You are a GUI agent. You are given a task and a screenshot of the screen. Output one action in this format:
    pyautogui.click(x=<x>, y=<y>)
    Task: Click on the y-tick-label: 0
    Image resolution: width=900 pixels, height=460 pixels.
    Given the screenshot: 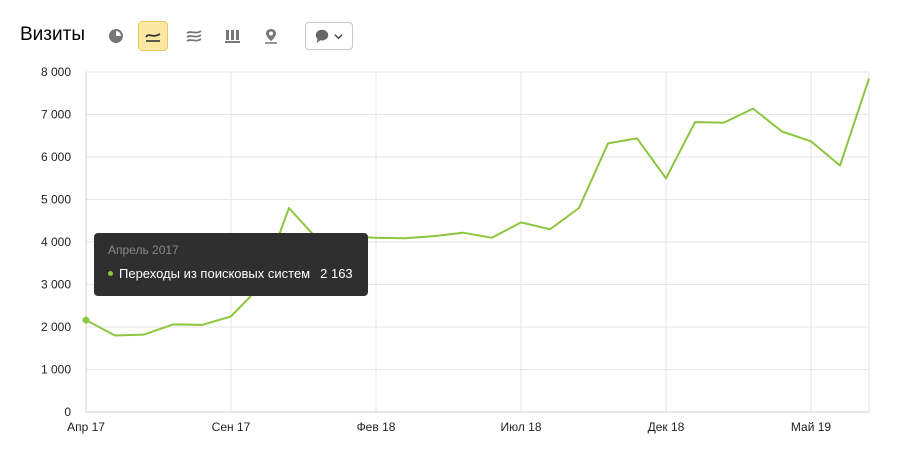 What is the action you would take?
    pyautogui.click(x=67, y=412)
    